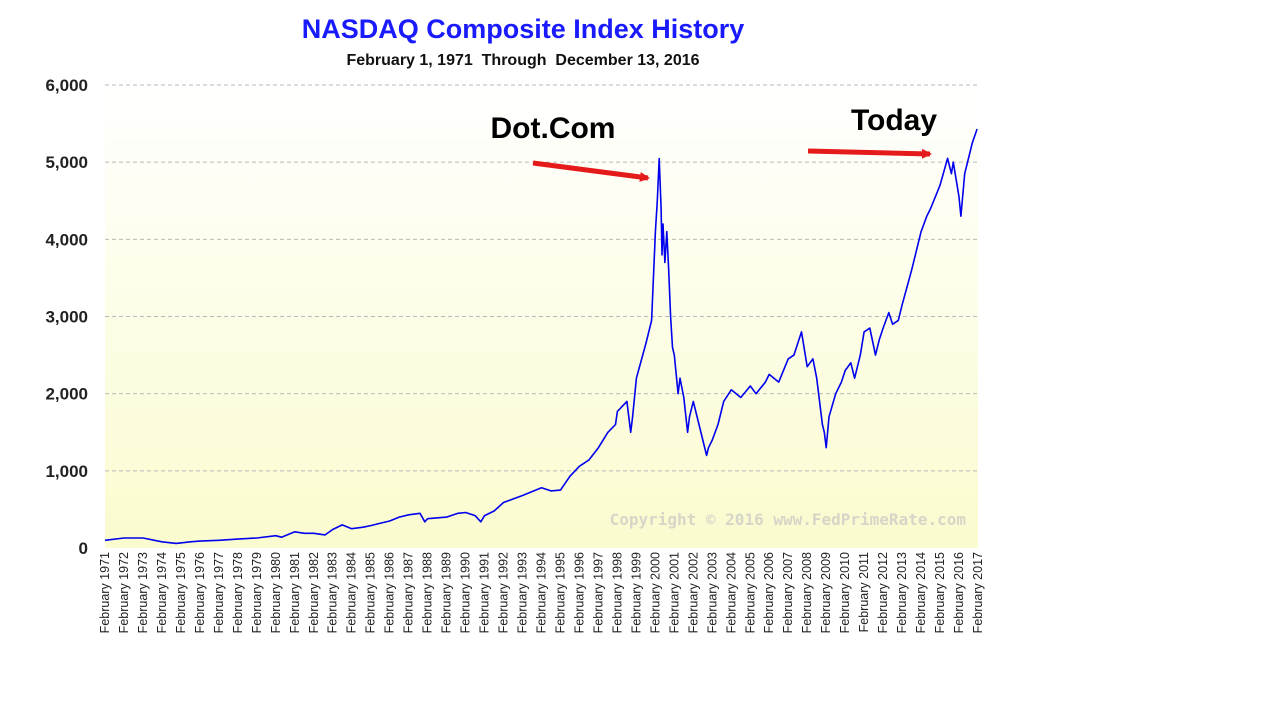 This screenshot has height=720, width=1280. What do you see at coordinates (66, 162) in the screenshot?
I see `y-tick-label: 5,000` at bounding box center [66, 162].